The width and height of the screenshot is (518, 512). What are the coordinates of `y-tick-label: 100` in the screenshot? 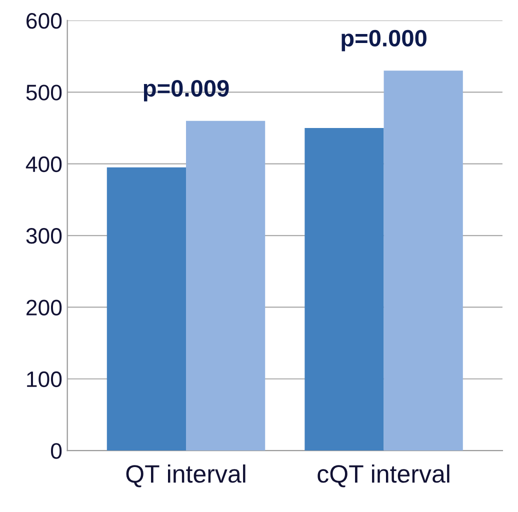 It's located at (44, 379).